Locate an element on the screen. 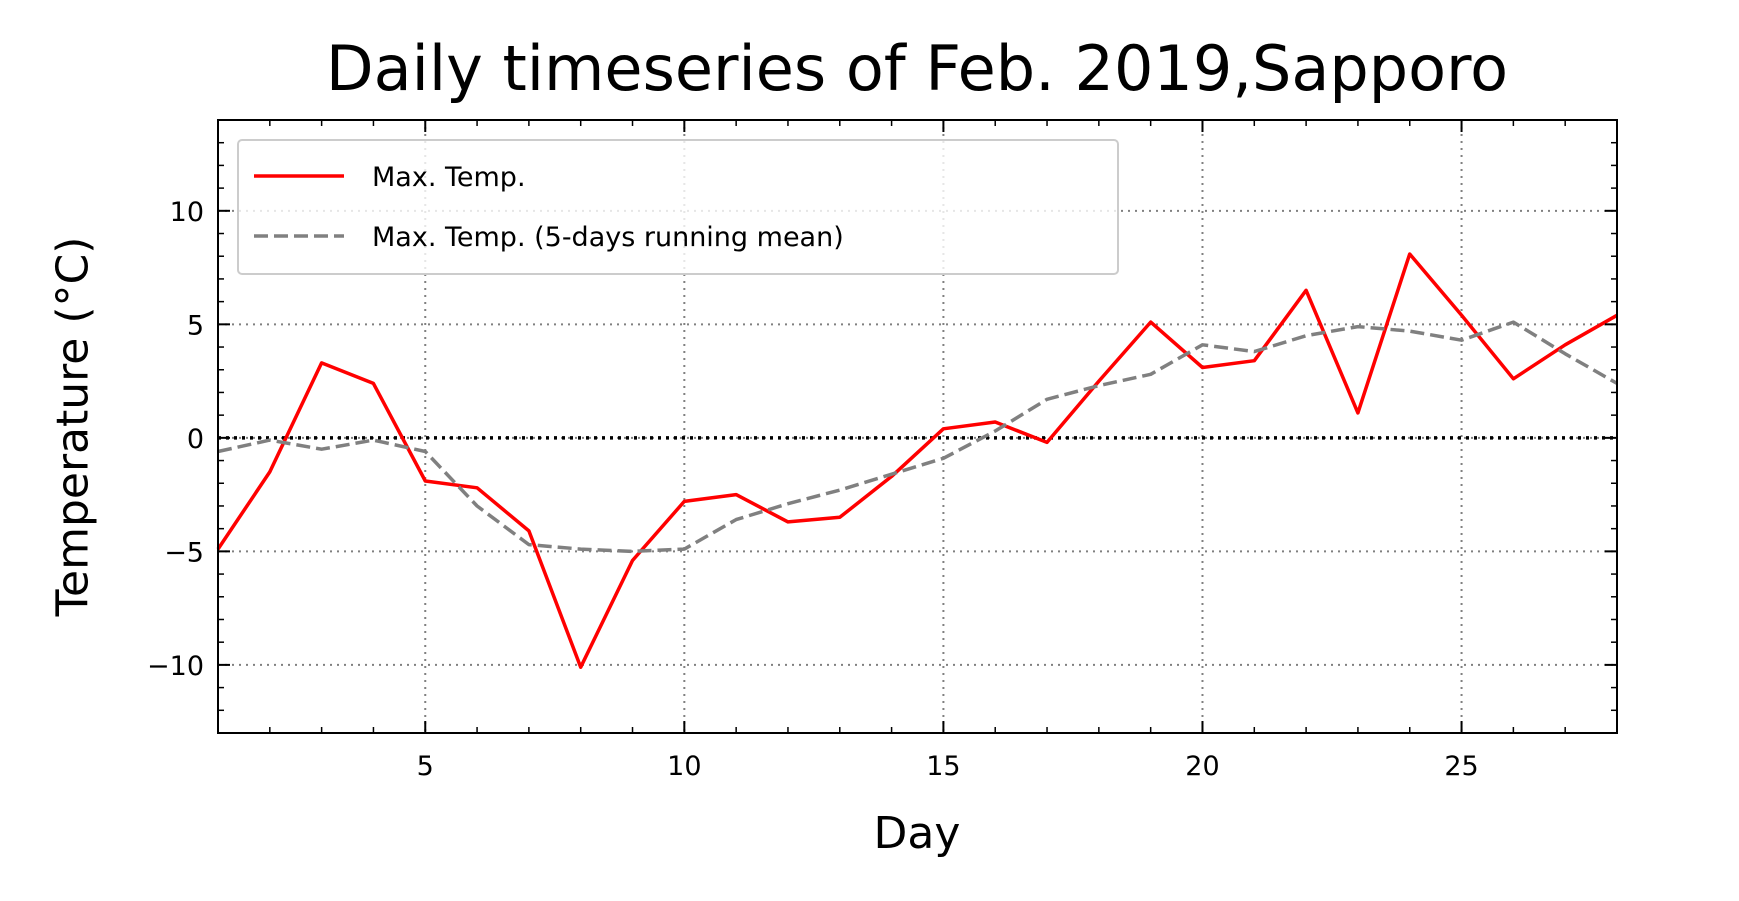  y-tick-label: 5 is located at coordinates (195, 325).